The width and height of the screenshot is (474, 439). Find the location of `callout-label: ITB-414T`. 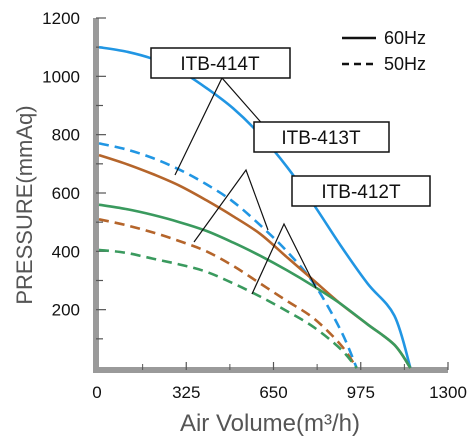

callout-label: ITB-414T is located at coordinates (220, 64).